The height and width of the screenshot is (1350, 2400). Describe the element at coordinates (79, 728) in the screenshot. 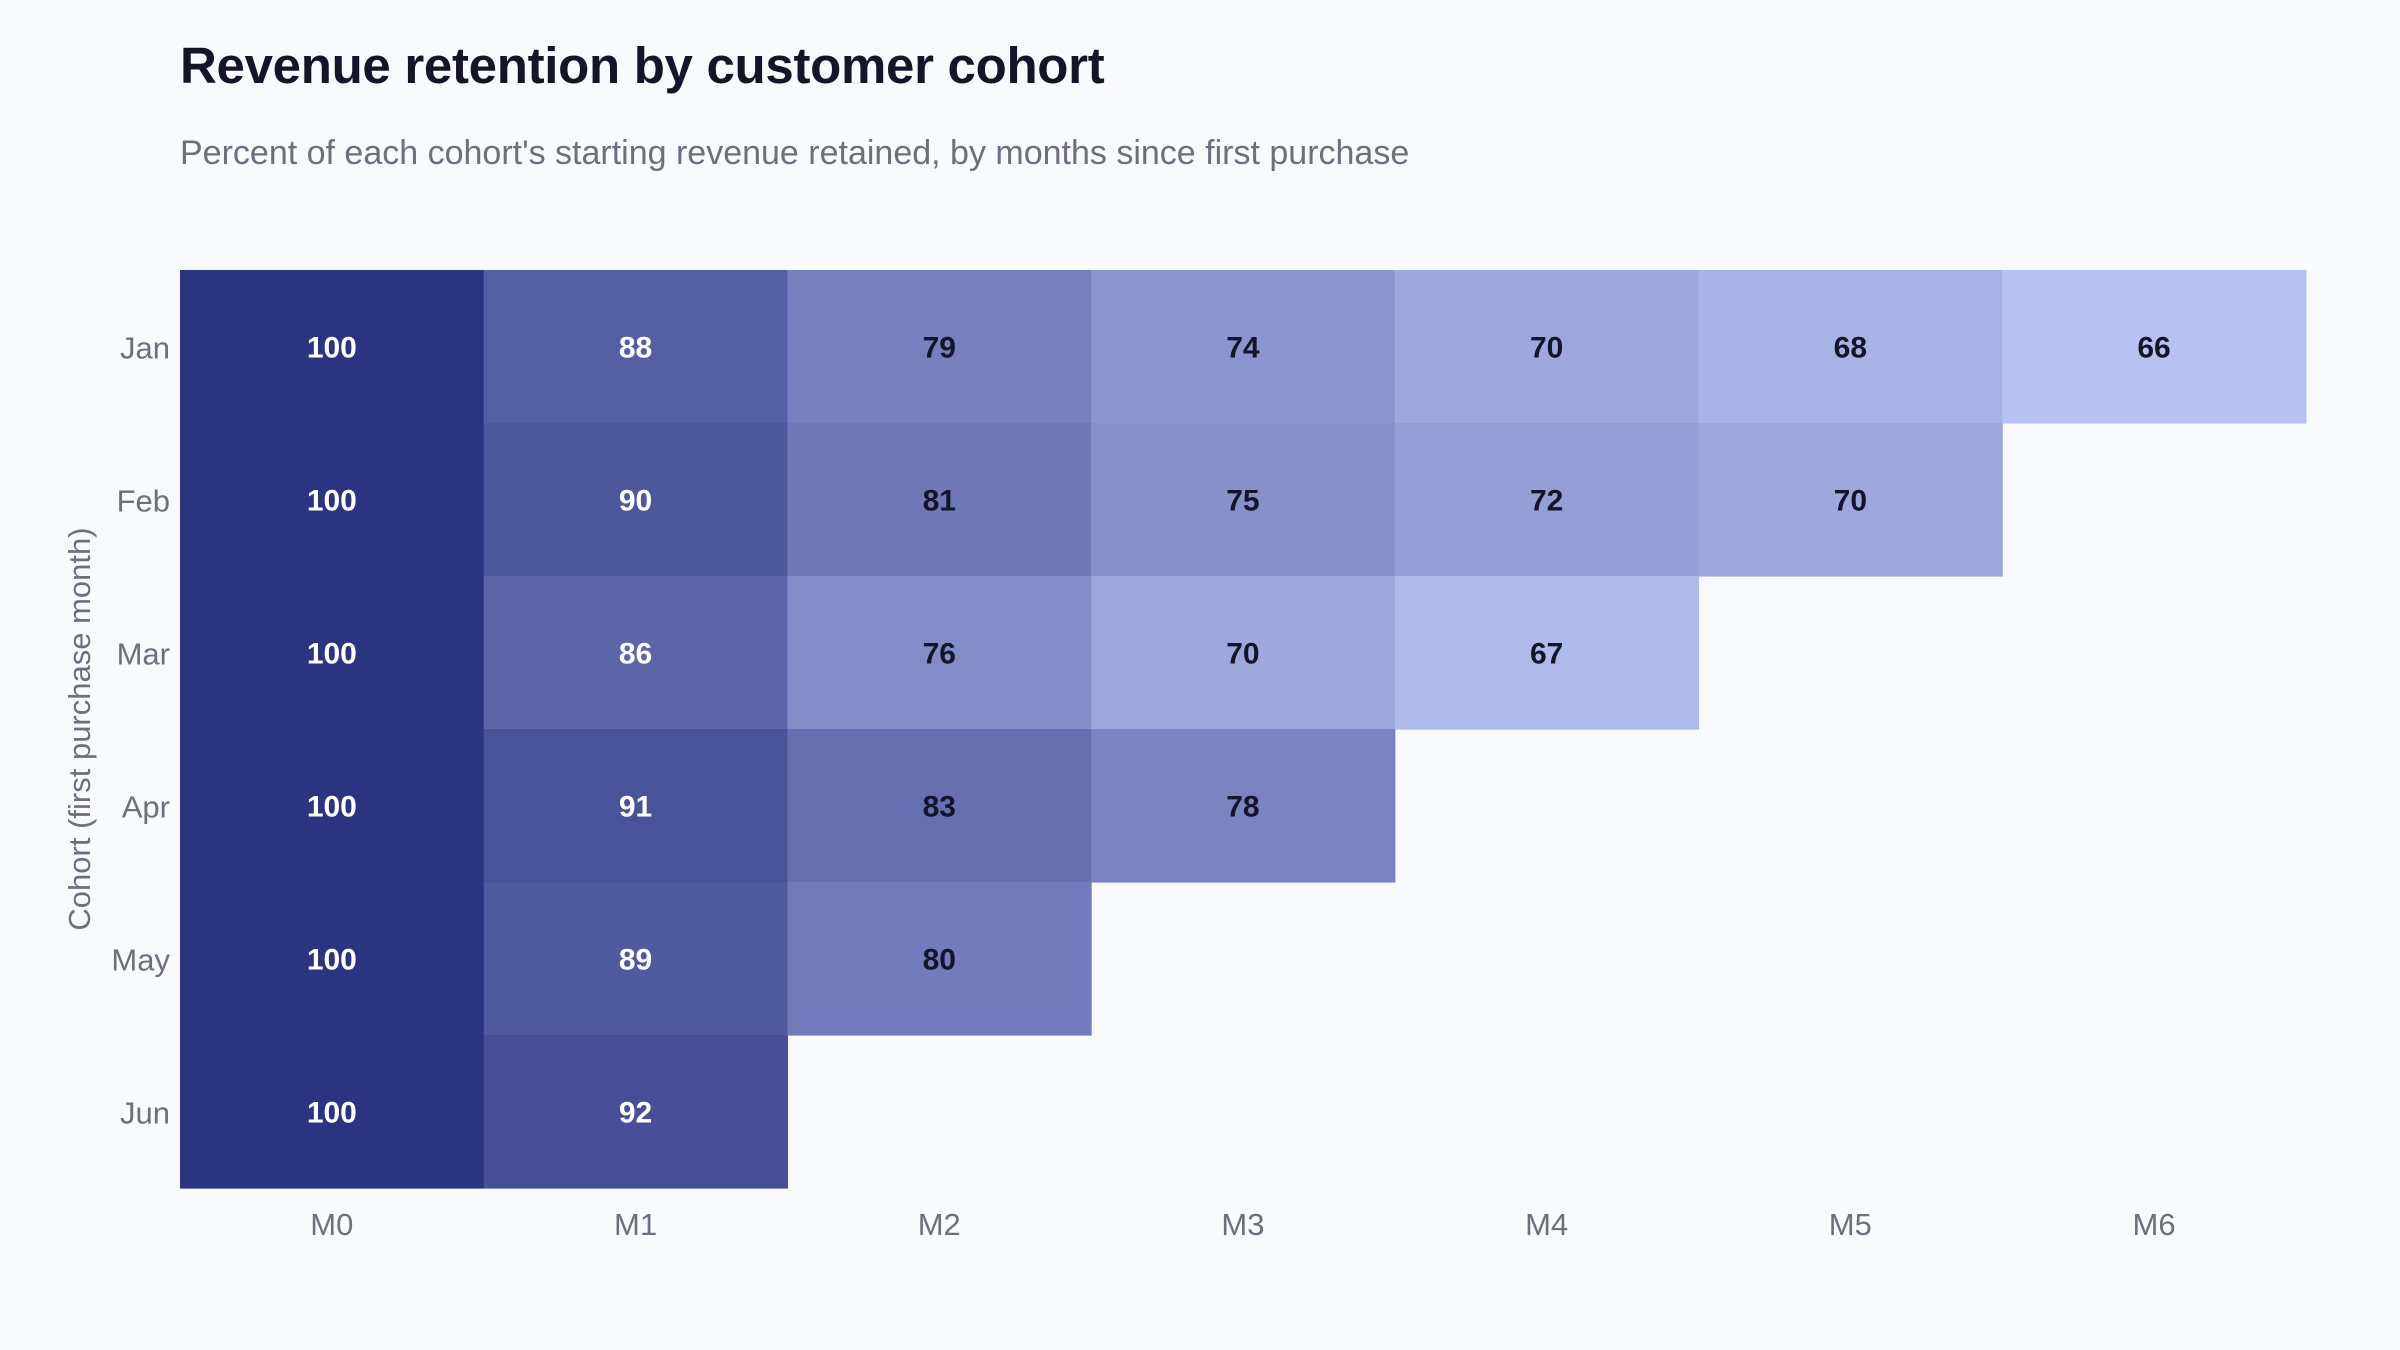

I see `y-axis-label: Cohort (first purchase month)` at that location.